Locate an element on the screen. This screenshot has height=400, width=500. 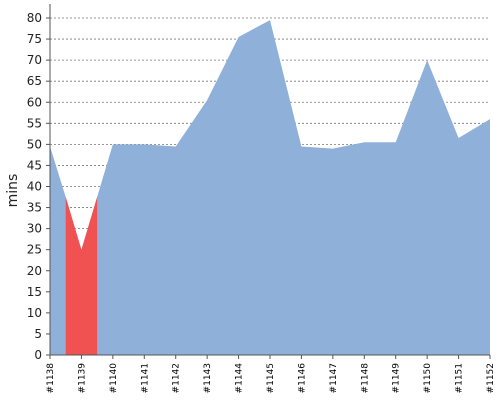
x-tick-label-6: #1144 is located at coordinates (240, 378).